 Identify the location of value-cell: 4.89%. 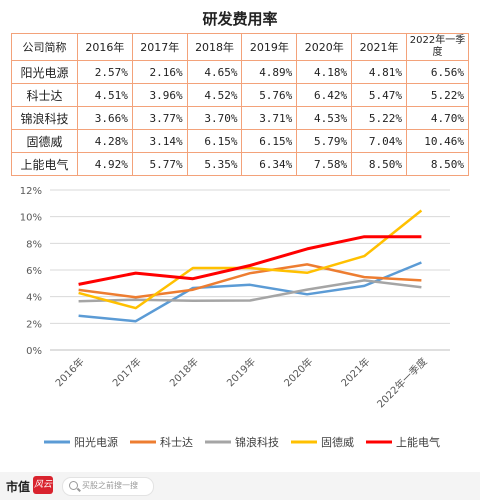
(269, 72).